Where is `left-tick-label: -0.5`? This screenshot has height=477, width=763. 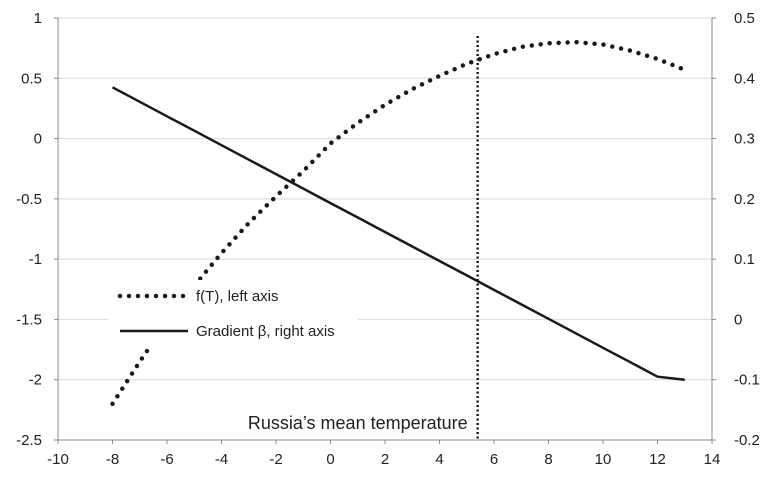 left-tick-label: -0.5 is located at coordinates (29, 199).